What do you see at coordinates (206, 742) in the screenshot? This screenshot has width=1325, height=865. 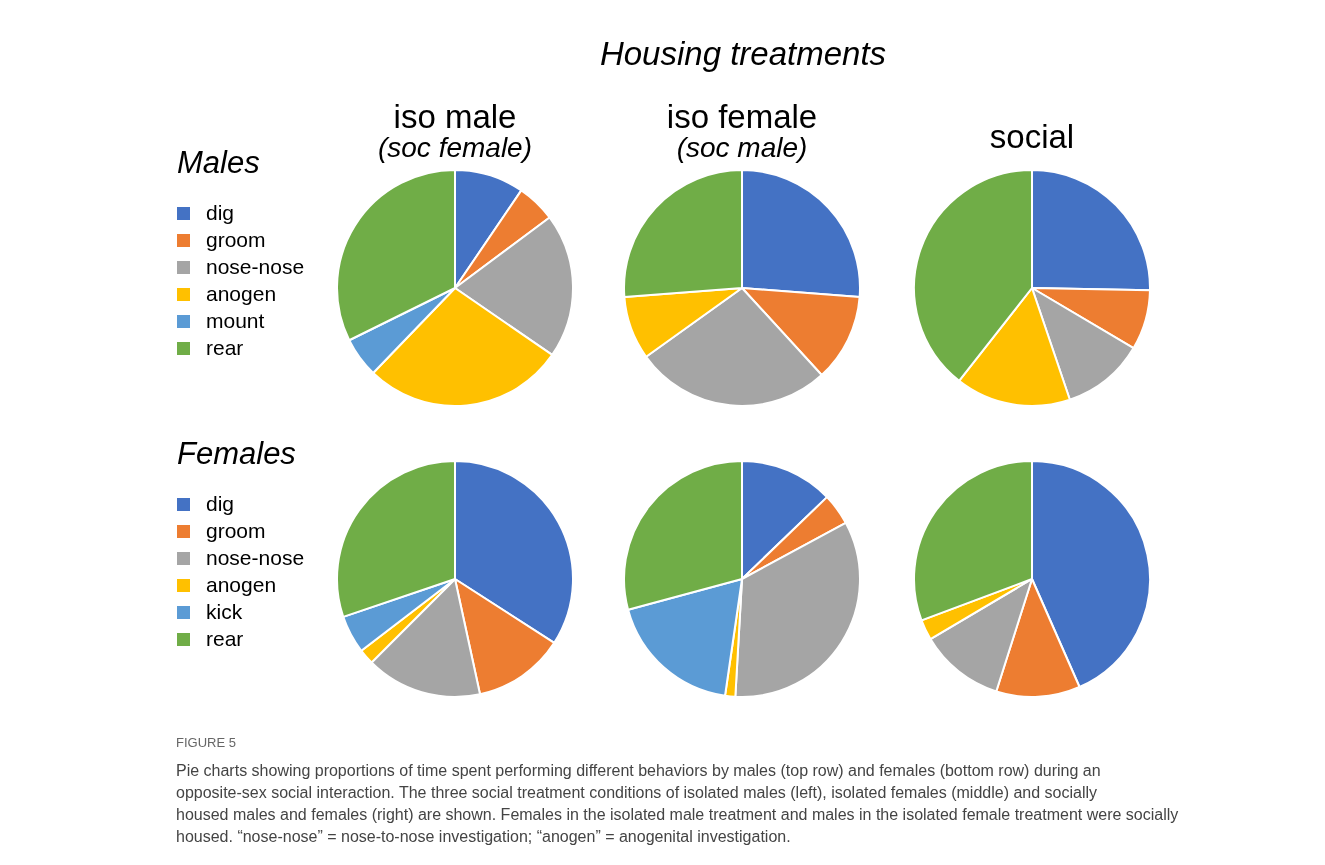 I see `caption: FIGURE 5` at bounding box center [206, 742].